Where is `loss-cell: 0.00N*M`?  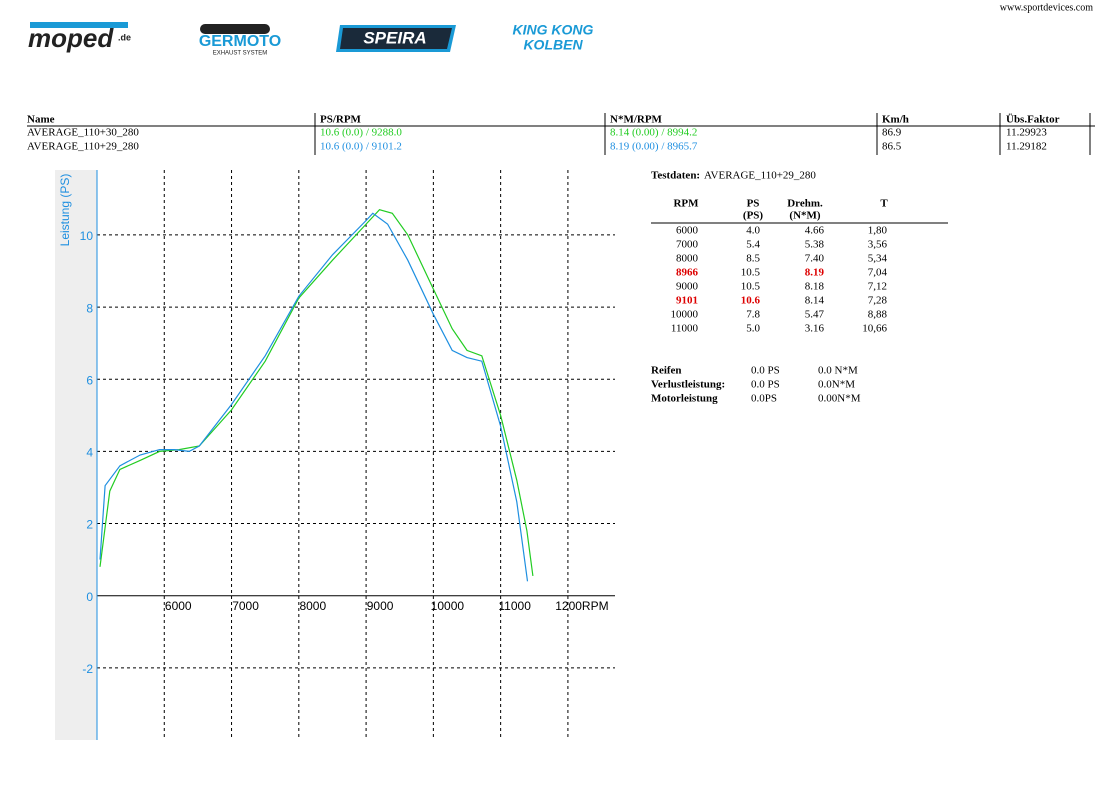 loss-cell: 0.00N*M is located at coordinates (839, 399).